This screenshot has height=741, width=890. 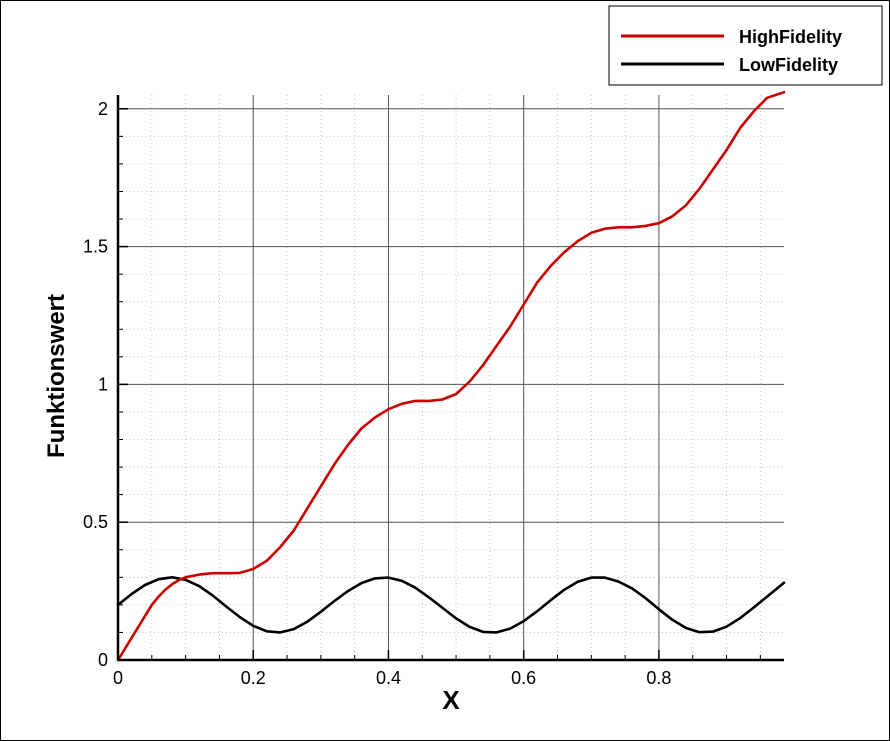 What do you see at coordinates (103, 109) in the screenshot?
I see `y-tick-label: 2` at bounding box center [103, 109].